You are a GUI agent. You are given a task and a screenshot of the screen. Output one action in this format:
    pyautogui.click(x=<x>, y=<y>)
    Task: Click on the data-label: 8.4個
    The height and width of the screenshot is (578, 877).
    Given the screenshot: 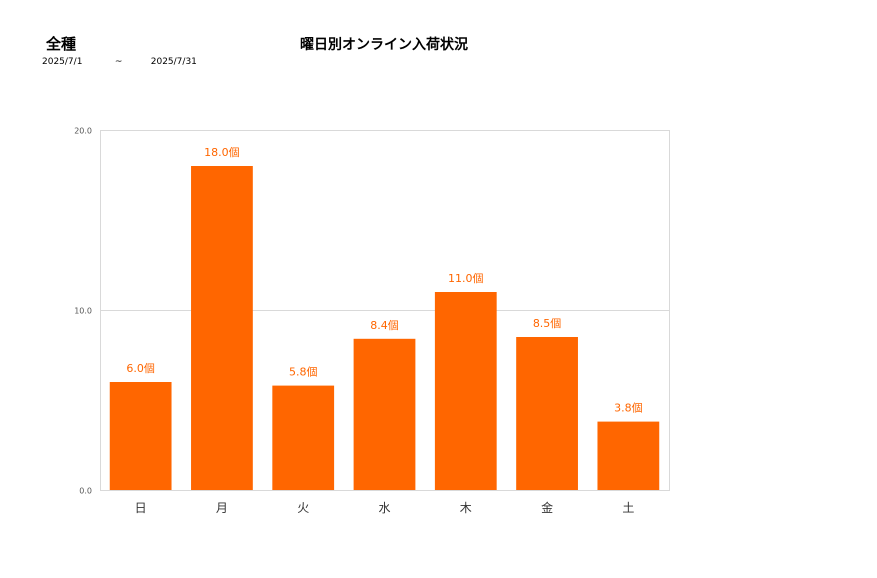 What is the action you would take?
    pyautogui.click(x=384, y=325)
    